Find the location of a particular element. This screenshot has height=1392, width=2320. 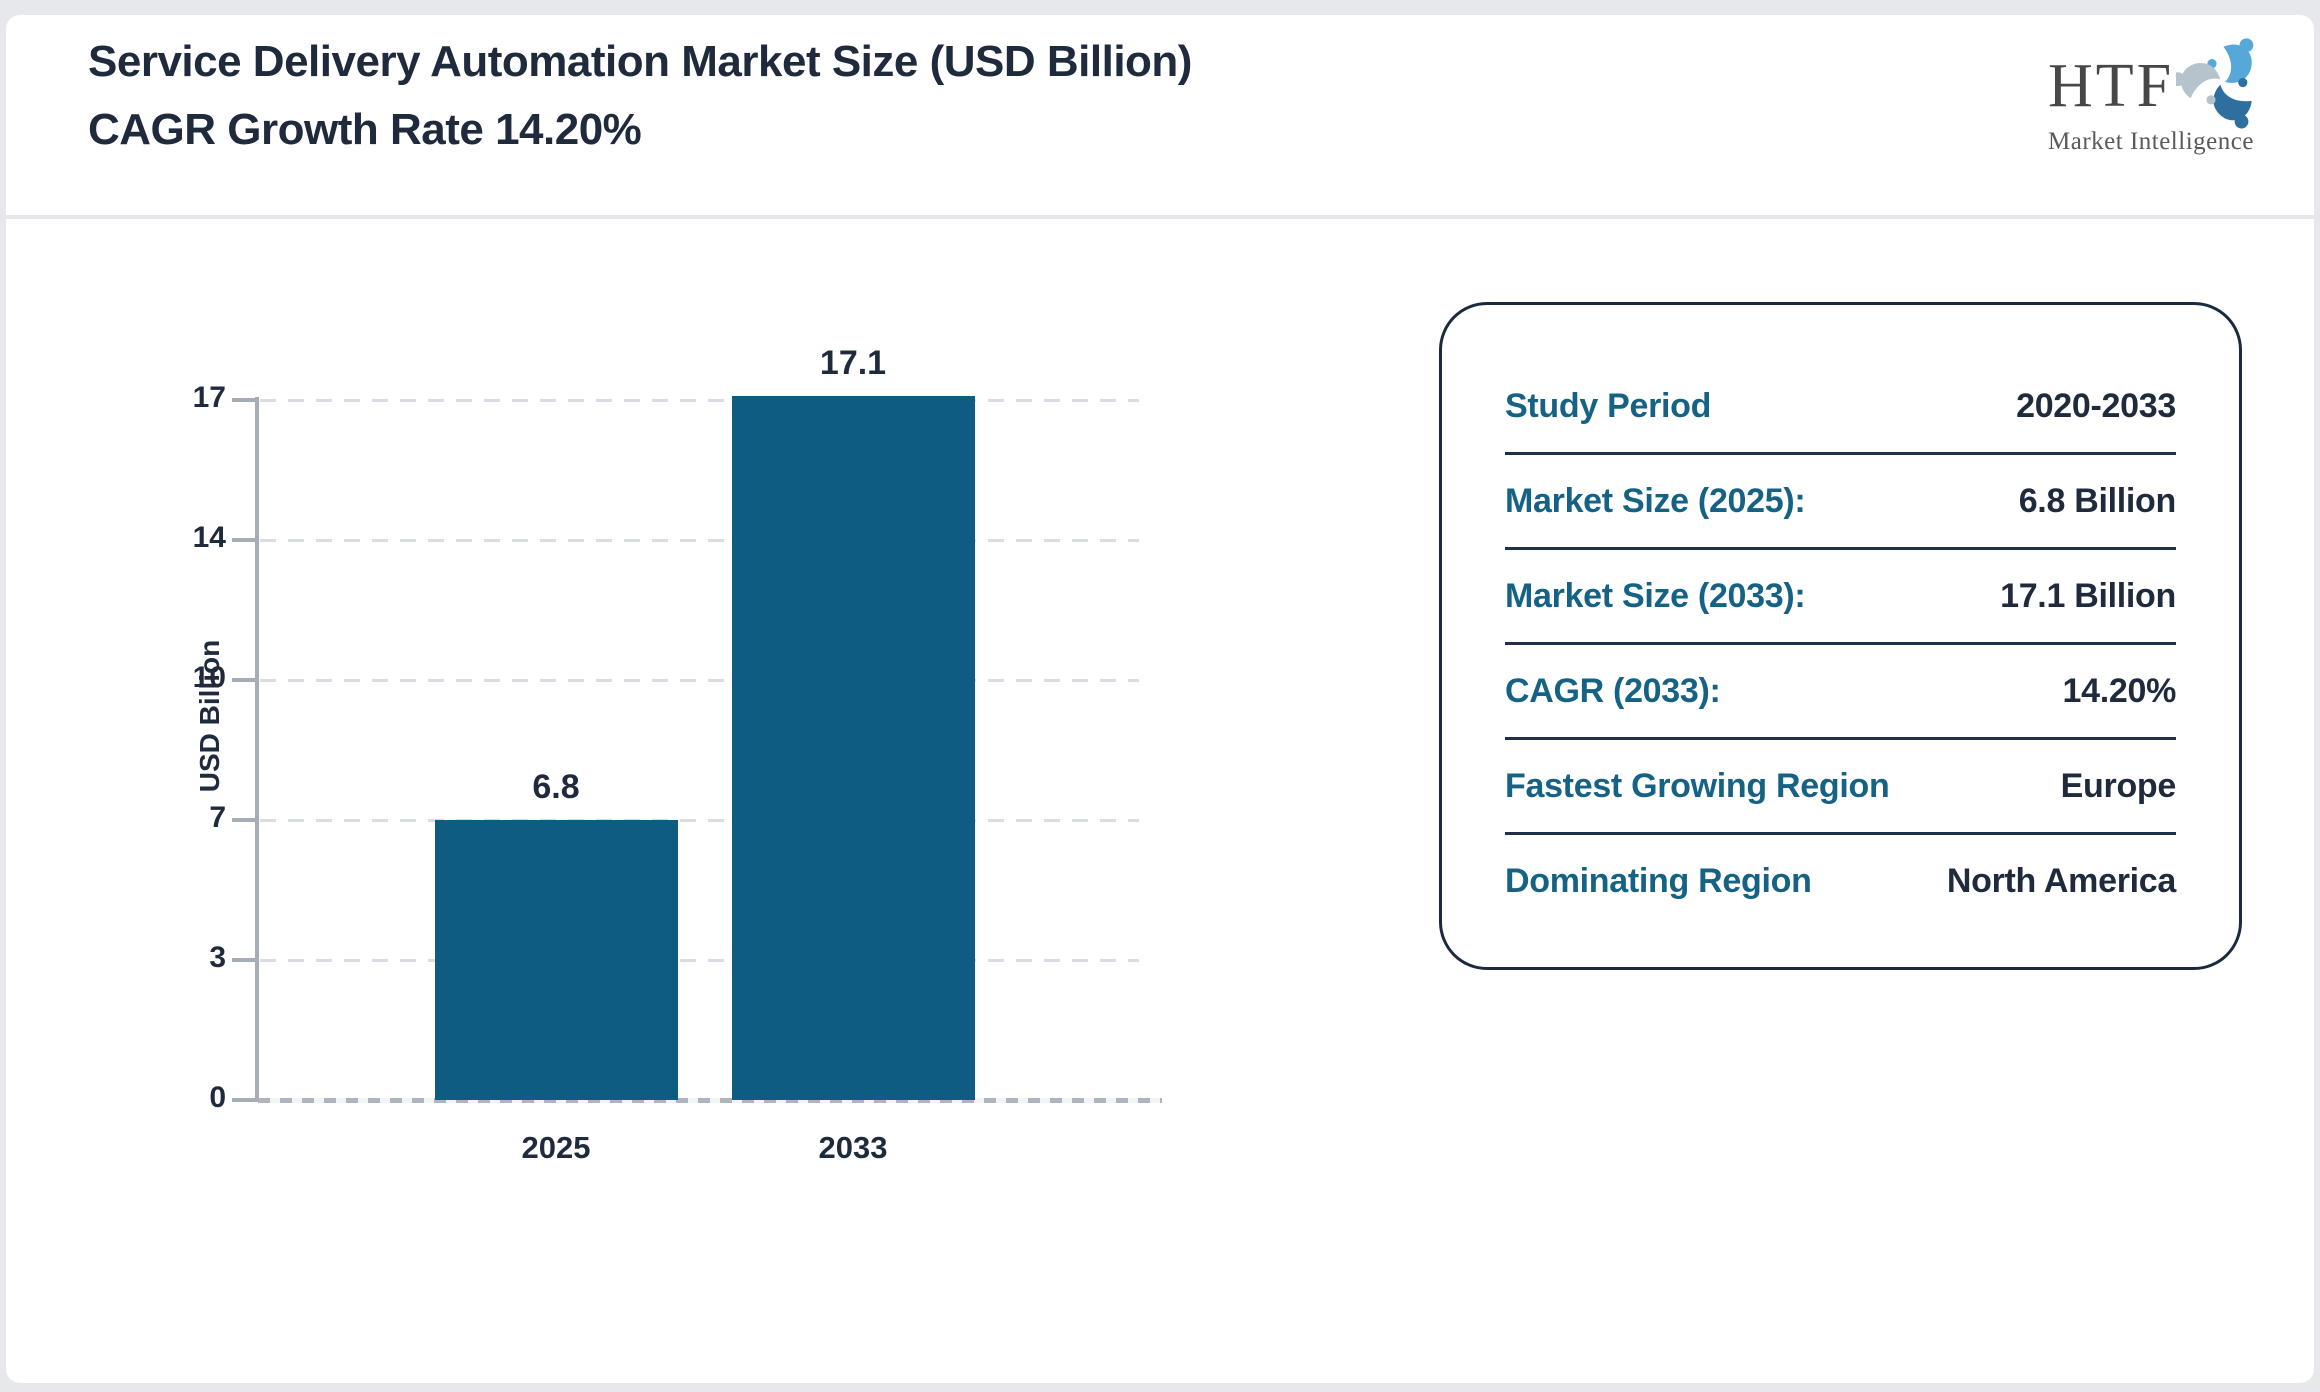

info-row: CAGR (2033): 14.20% is located at coordinates (1840, 692).